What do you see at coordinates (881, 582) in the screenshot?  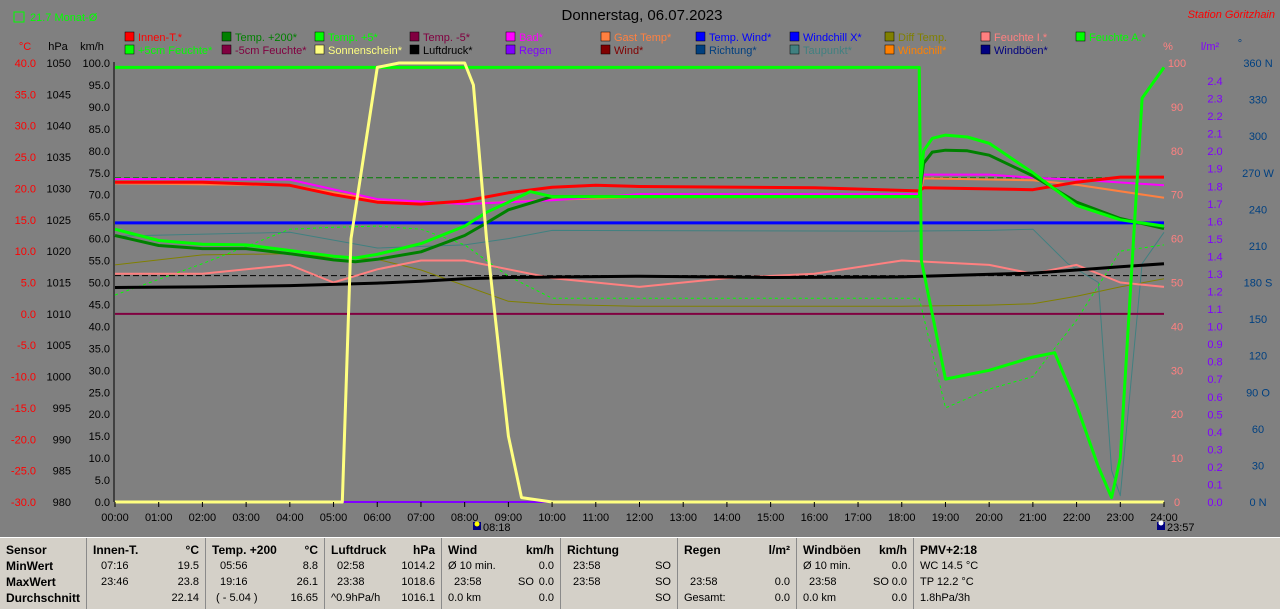 I see `windboeen-max-direction: SO` at bounding box center [881, 582].